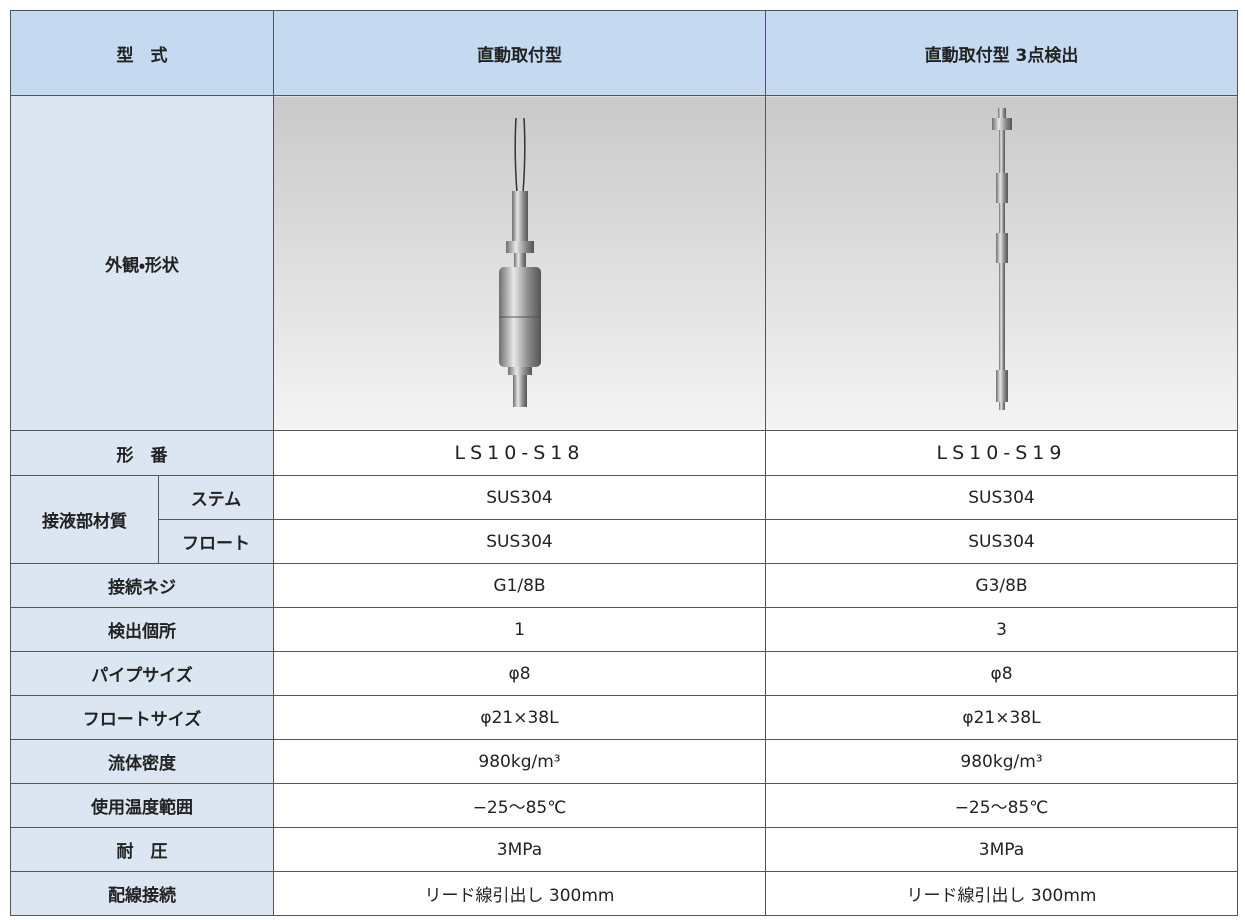 This screenshot has width=1245, height=920. I want to click on row-sublabel: ステム, so click(216, 497).